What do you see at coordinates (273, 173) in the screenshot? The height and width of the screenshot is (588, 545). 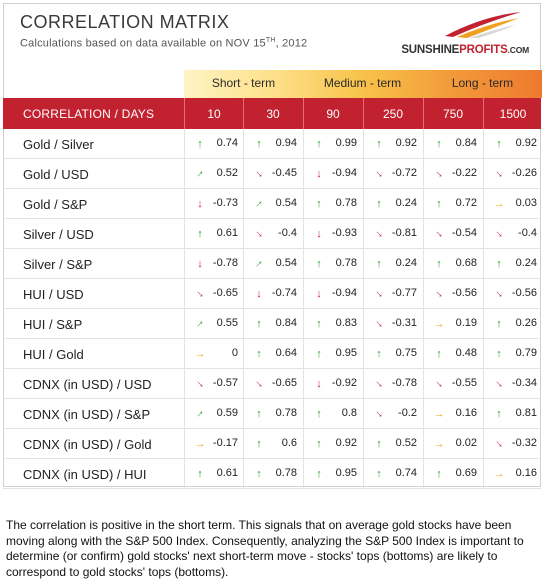 I see `correlation-cell: ↓ -0.45` at bounding box center [273, 173].